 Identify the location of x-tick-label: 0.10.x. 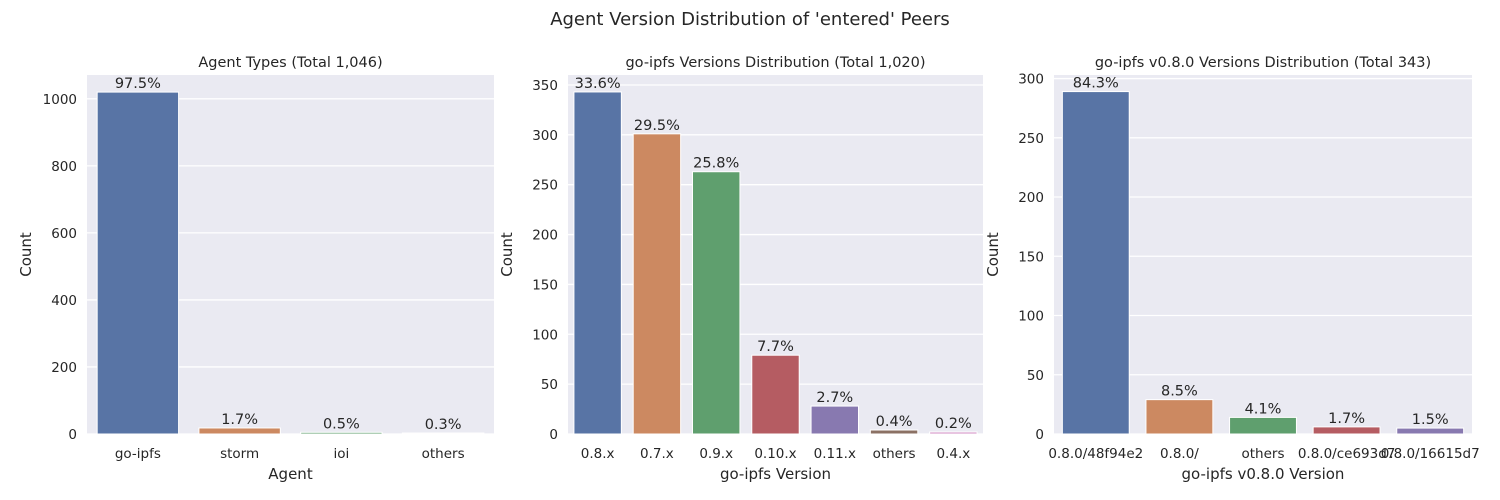
(775, 454).